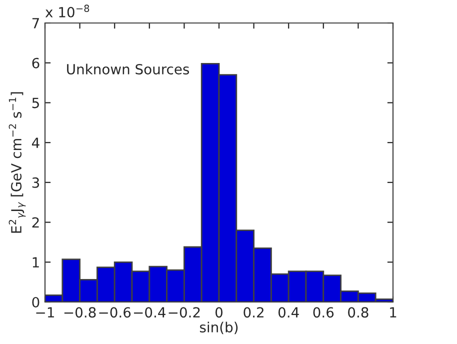 This screenshot has width=457, height=344. I want to click on y-tick-label: 0, so click(36, 302).